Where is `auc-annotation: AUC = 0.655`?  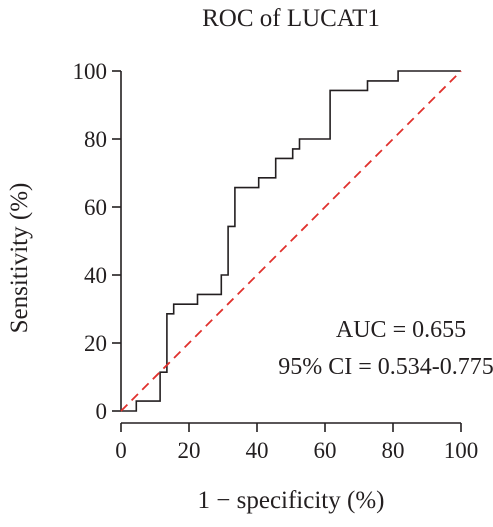
auc-annotation: AUC = 0.655 is located at coordinates (401, 330).